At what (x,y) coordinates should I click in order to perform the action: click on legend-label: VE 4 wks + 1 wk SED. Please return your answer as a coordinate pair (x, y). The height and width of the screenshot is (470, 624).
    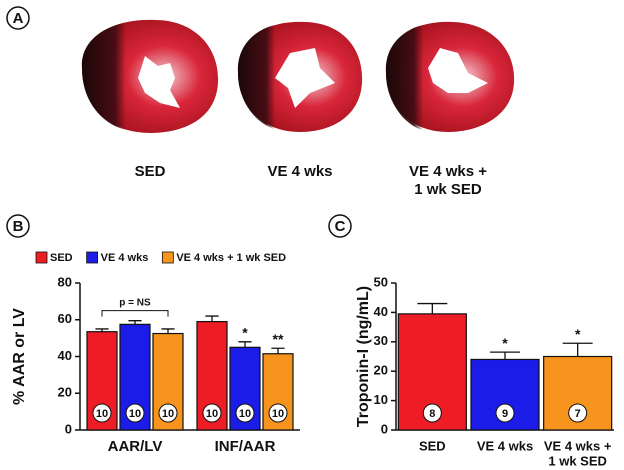
    Looking at the image, I should click on (231, 258).